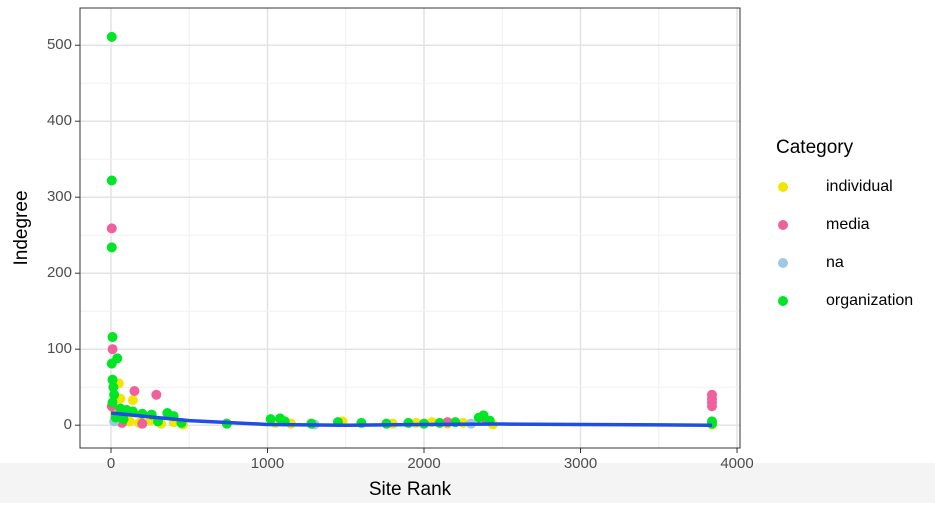 The height and width of the screenshot is (508, 935). I want to click on x-tick-label: 3000, so click(580, 463).